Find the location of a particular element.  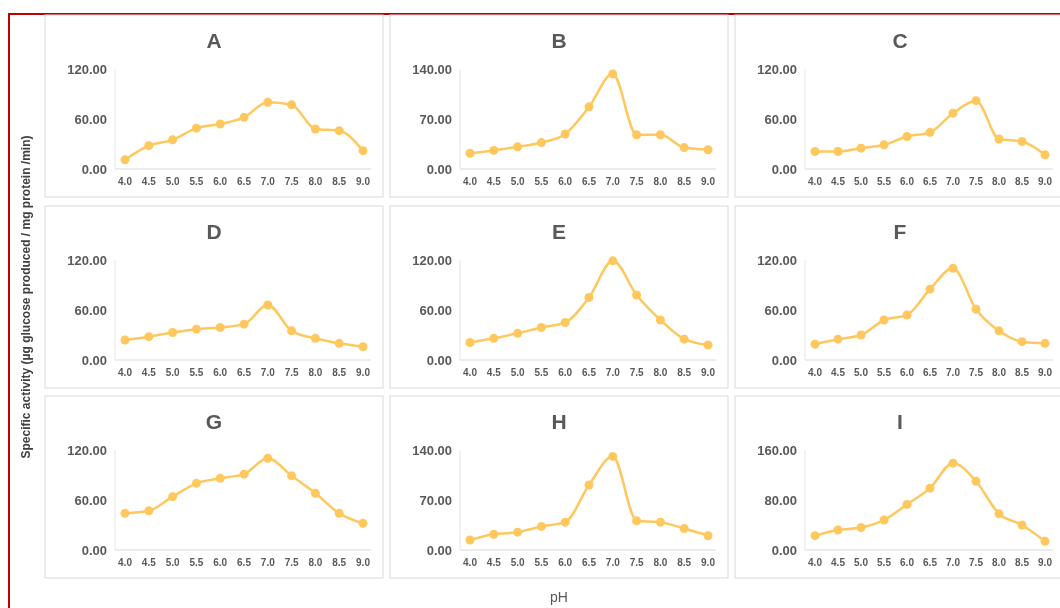

x-tick-label: 6.0 is located at coordinates (565, 562).